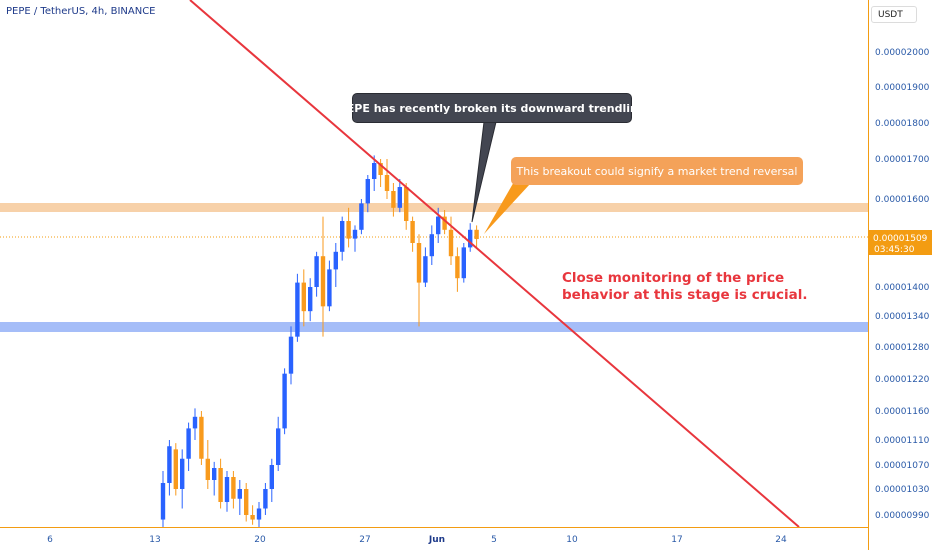 The height and width of the screenshot is (550, 932). What do you see at coordinates (364, 540) in the screenshot?
I see `x-tick-label: 27` at bounding box center [364, 540].